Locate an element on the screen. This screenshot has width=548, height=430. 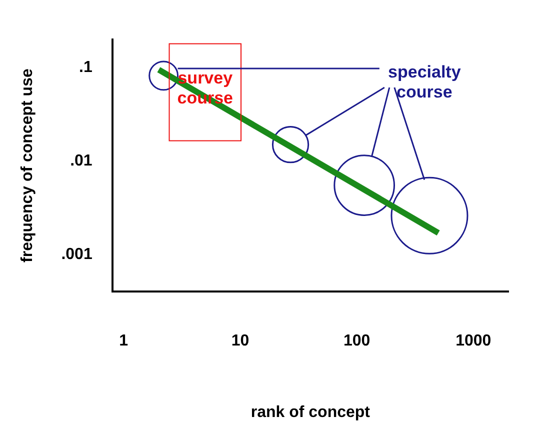
x-tick-label: 1000 is located at coordinates (474, 341).